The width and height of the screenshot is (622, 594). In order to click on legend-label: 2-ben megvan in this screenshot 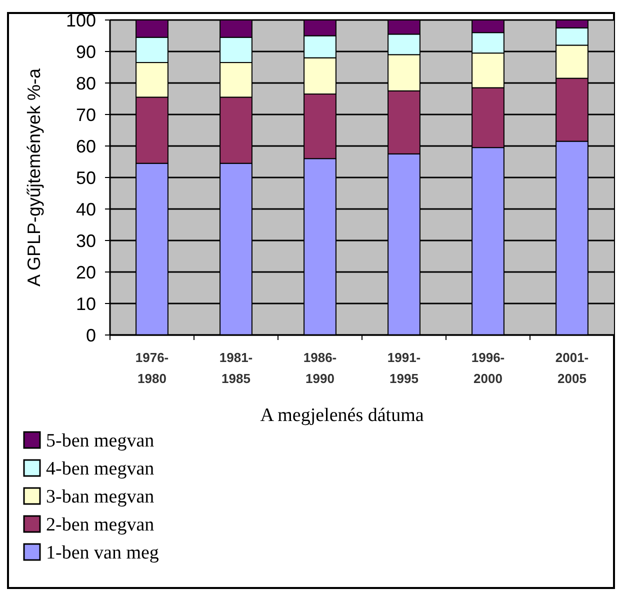, I will do `click(100, 525)`.